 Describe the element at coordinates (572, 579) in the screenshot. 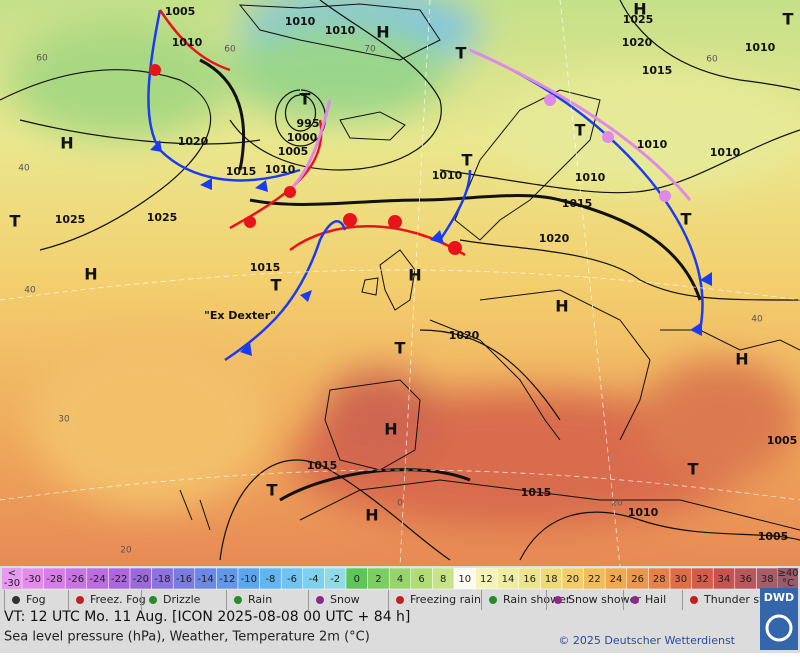

I see `colorbar-label: 20` at that location.